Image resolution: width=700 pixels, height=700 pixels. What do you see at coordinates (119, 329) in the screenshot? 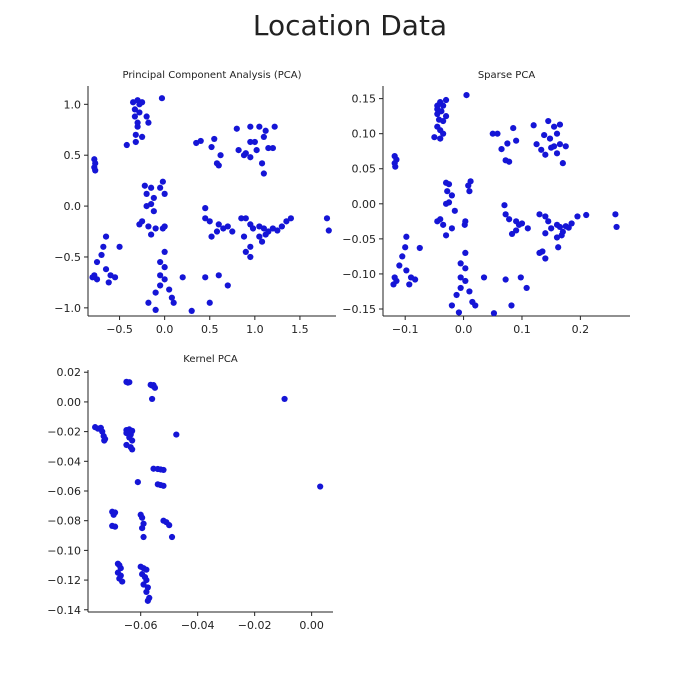
I see `pca-x-tick-label: −0.5` at bounding box center [119, 329].